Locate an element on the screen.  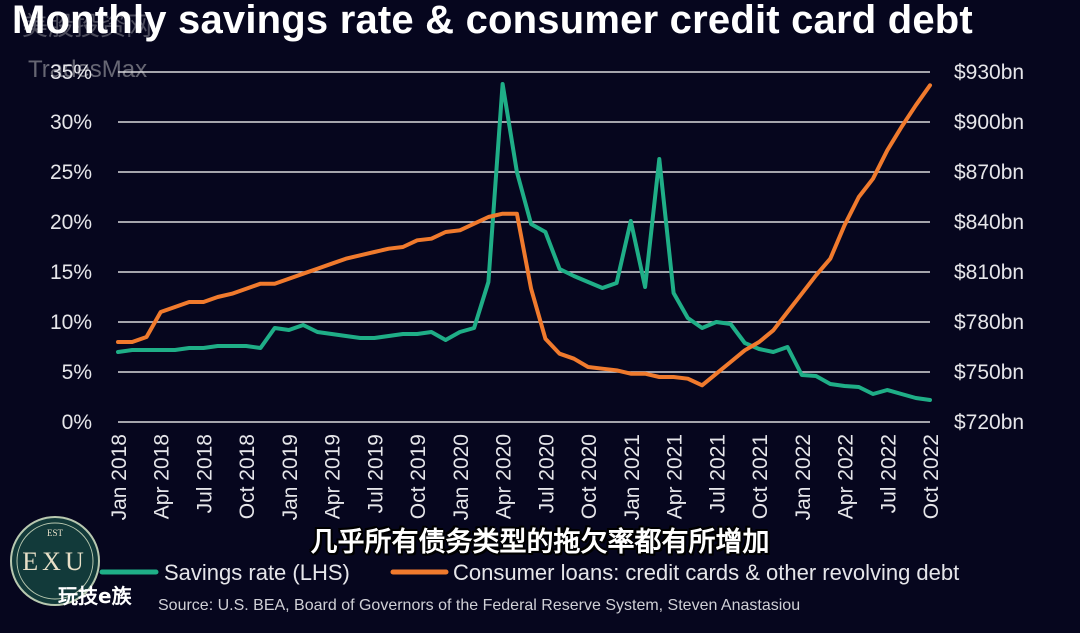
right-tick-label: $930bn is located at coordinates (989, 72).